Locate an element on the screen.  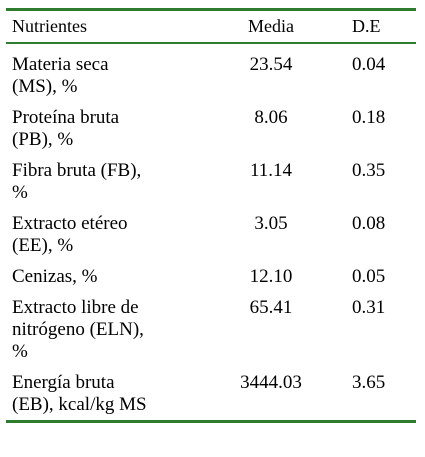
row-name: Proteína bruta (PB), % is located at coordinates (105, 128).